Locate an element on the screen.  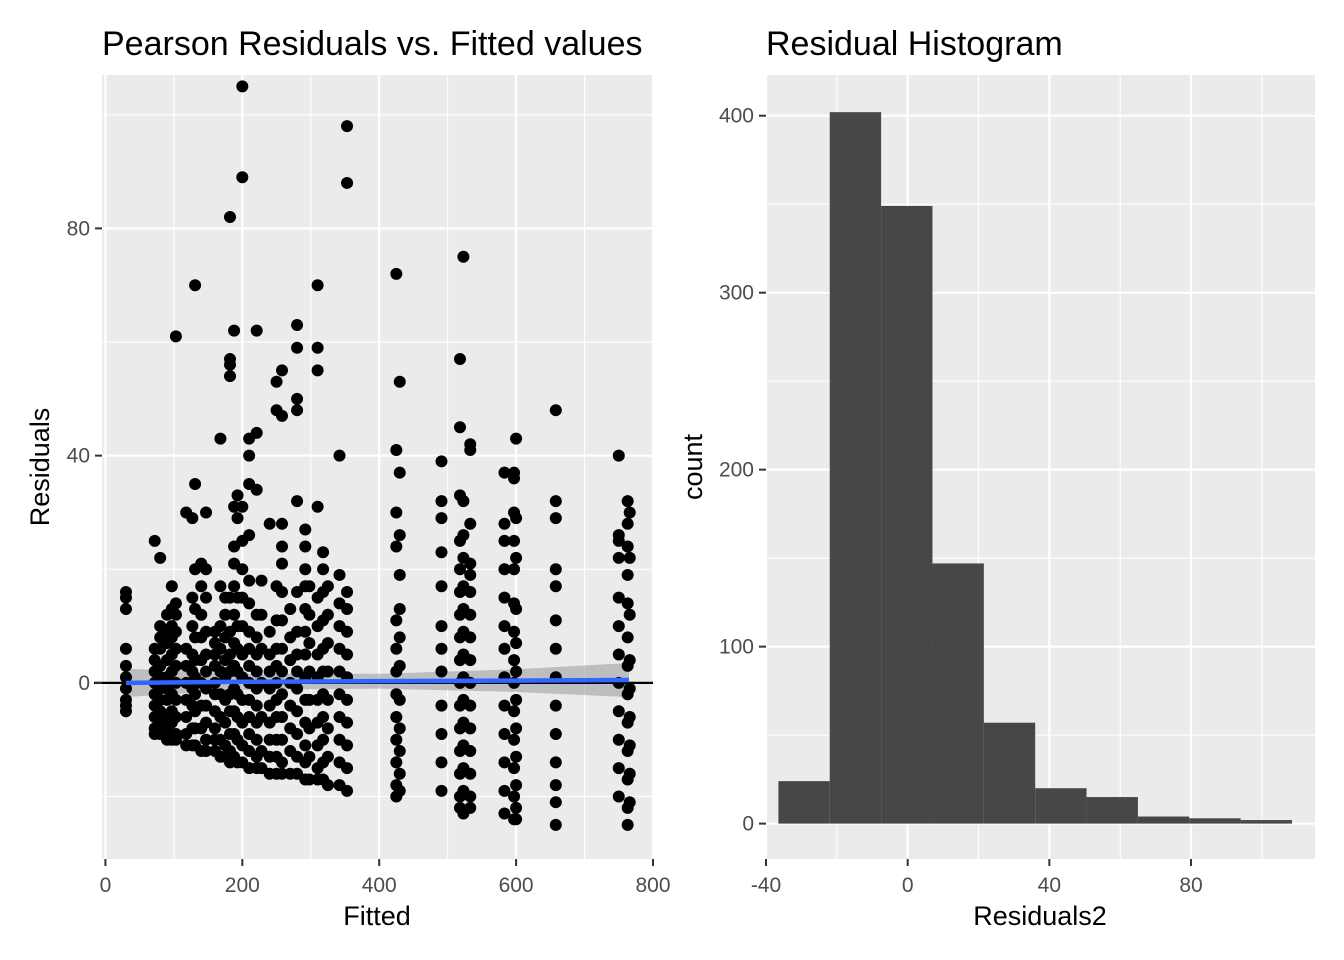
y-tick-label: 0 is located at coordinates (84, 683).